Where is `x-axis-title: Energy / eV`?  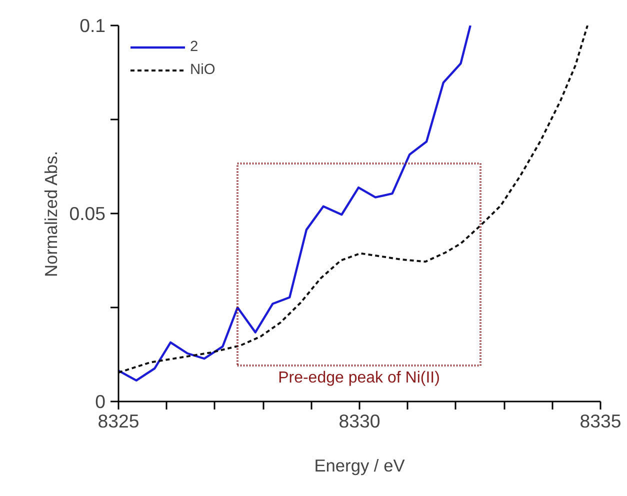 x-axis-title: Energy / eV is located at coordinates (360, 466).